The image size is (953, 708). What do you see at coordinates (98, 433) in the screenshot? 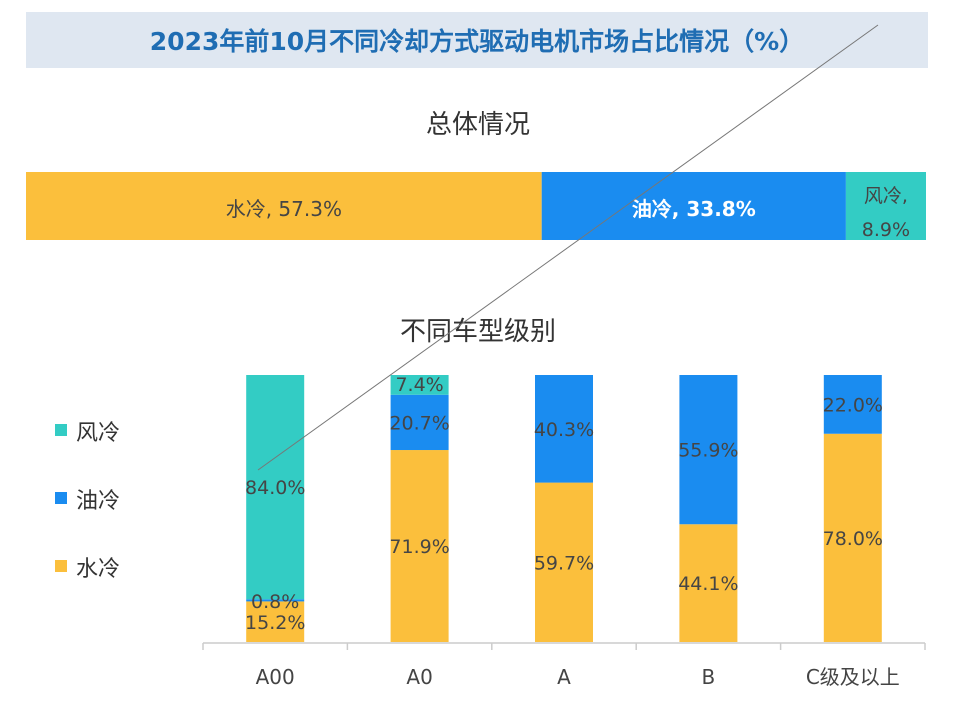
I see `legend-label: 风冷` at bounding box center [98, 433].